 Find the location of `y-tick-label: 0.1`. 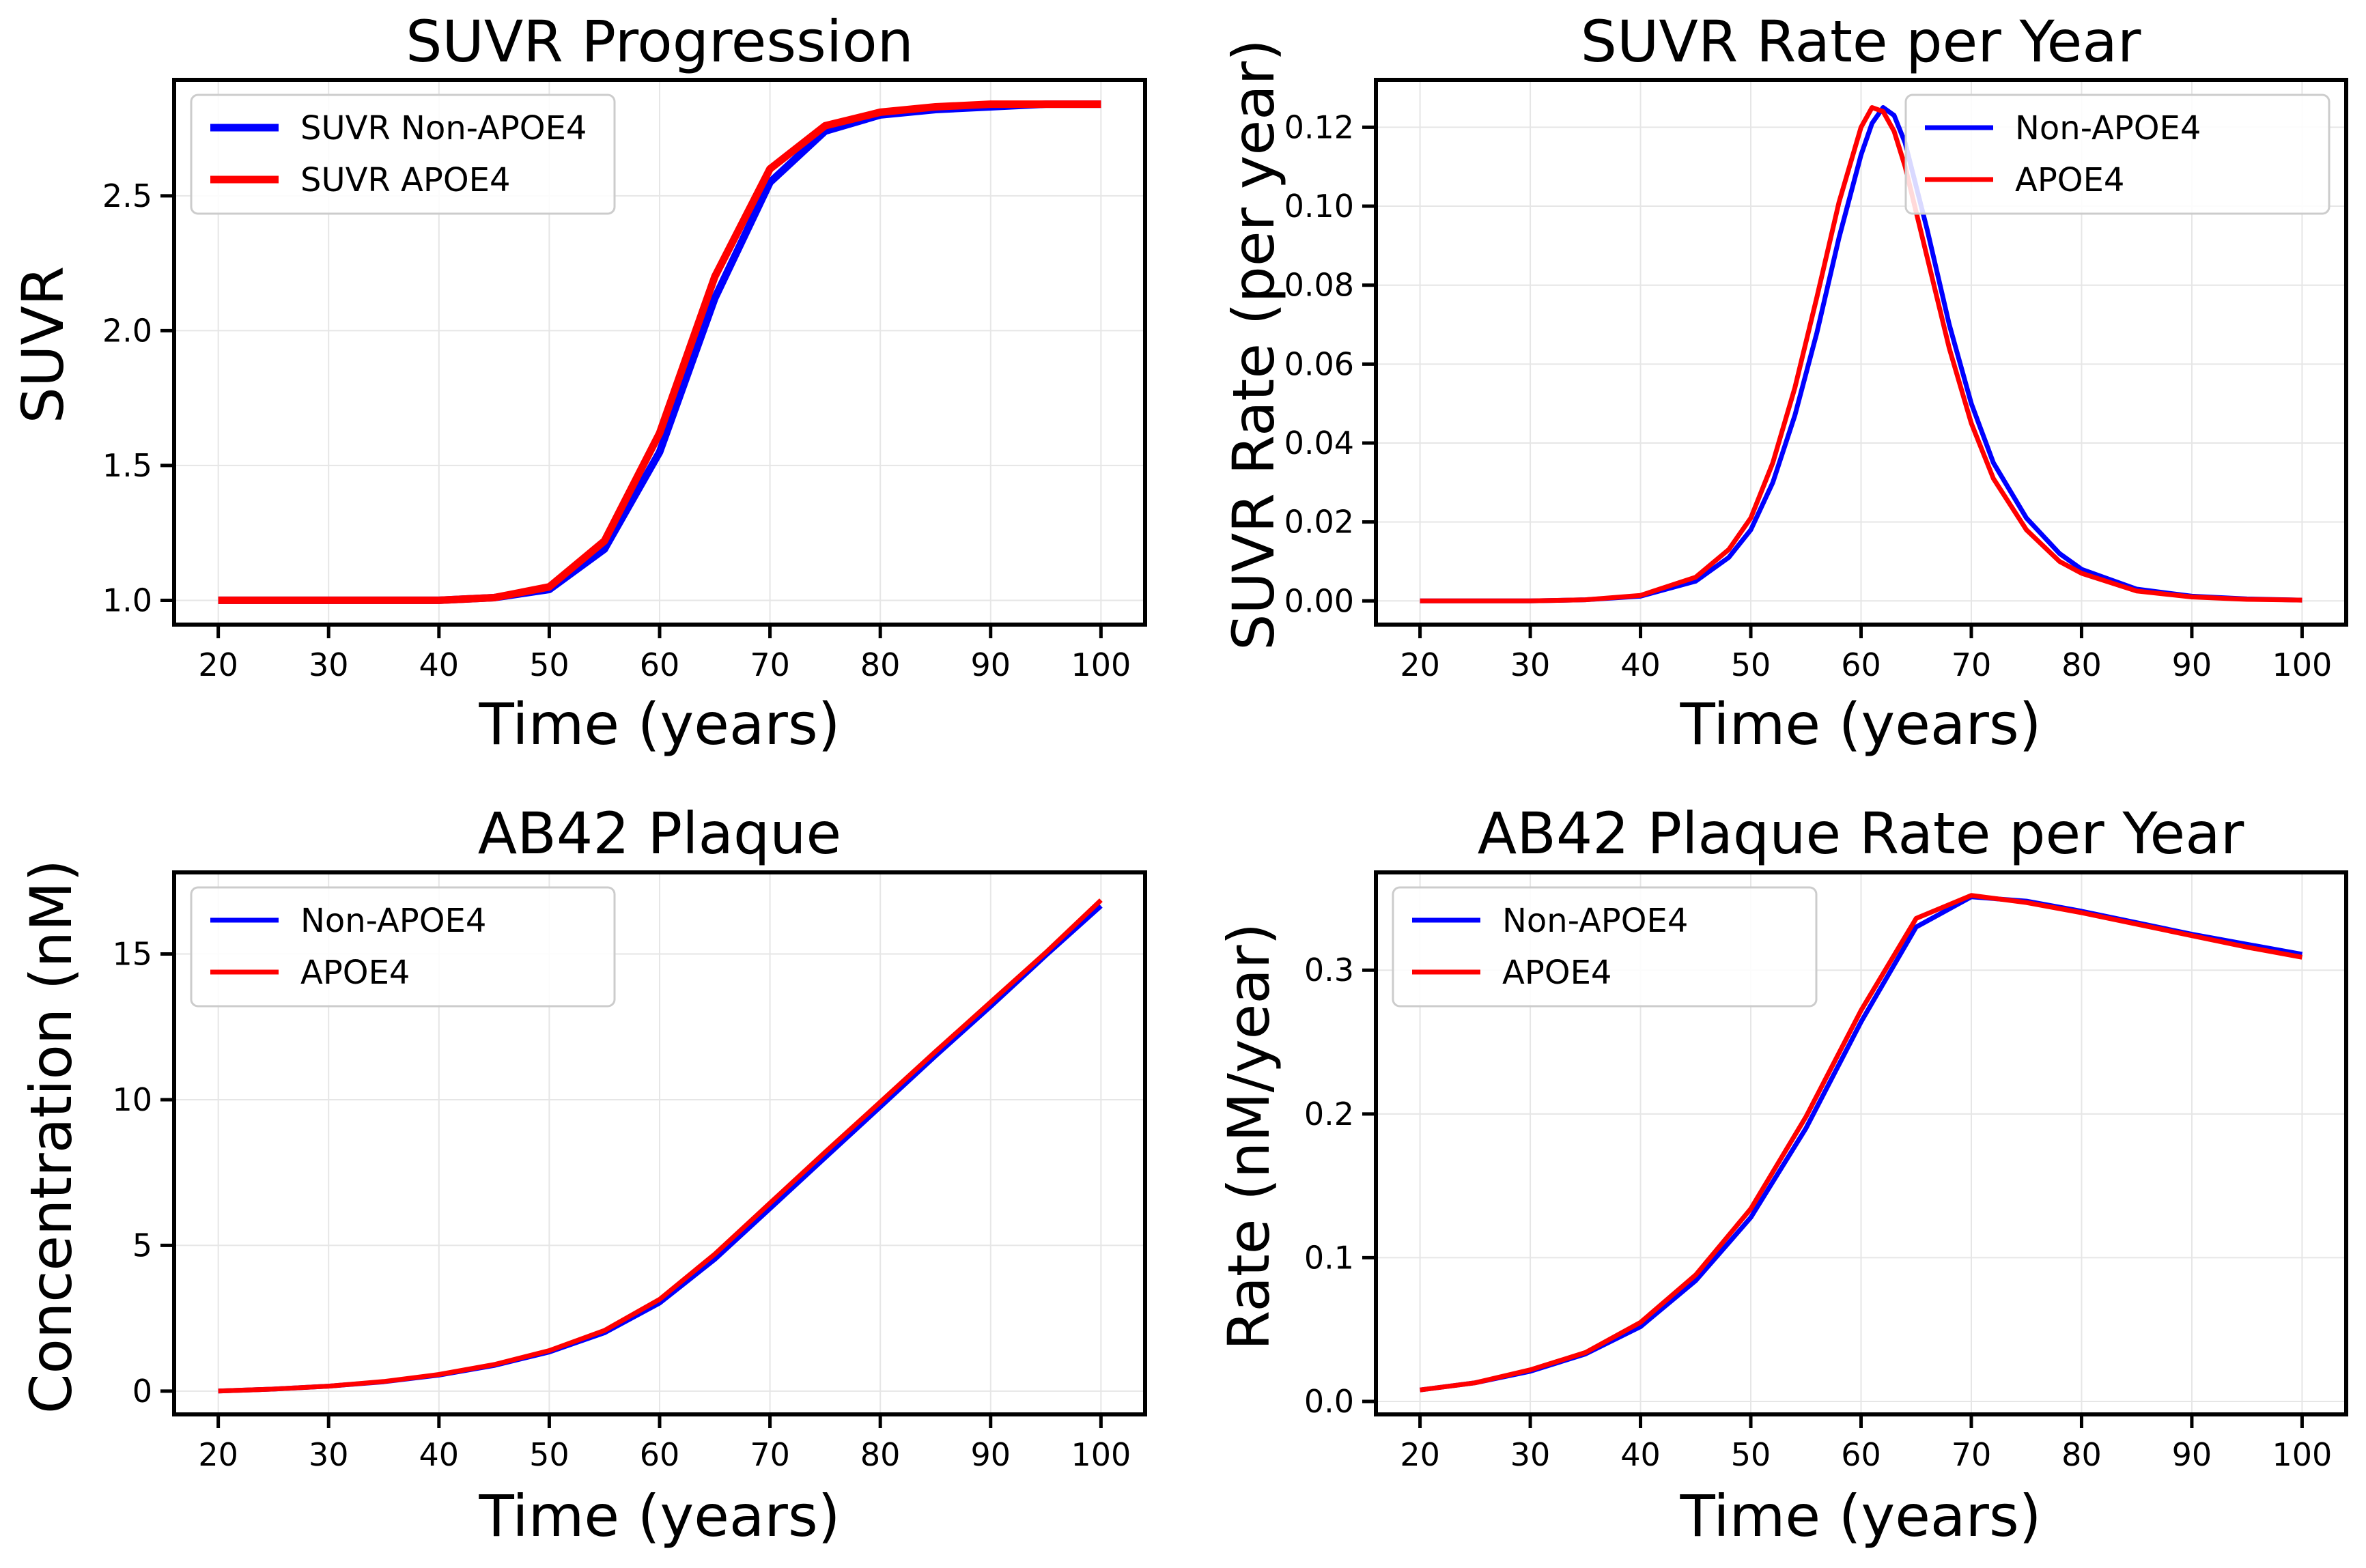

y-tick-label: 0.1 is located at coordinates (1329, 1257).